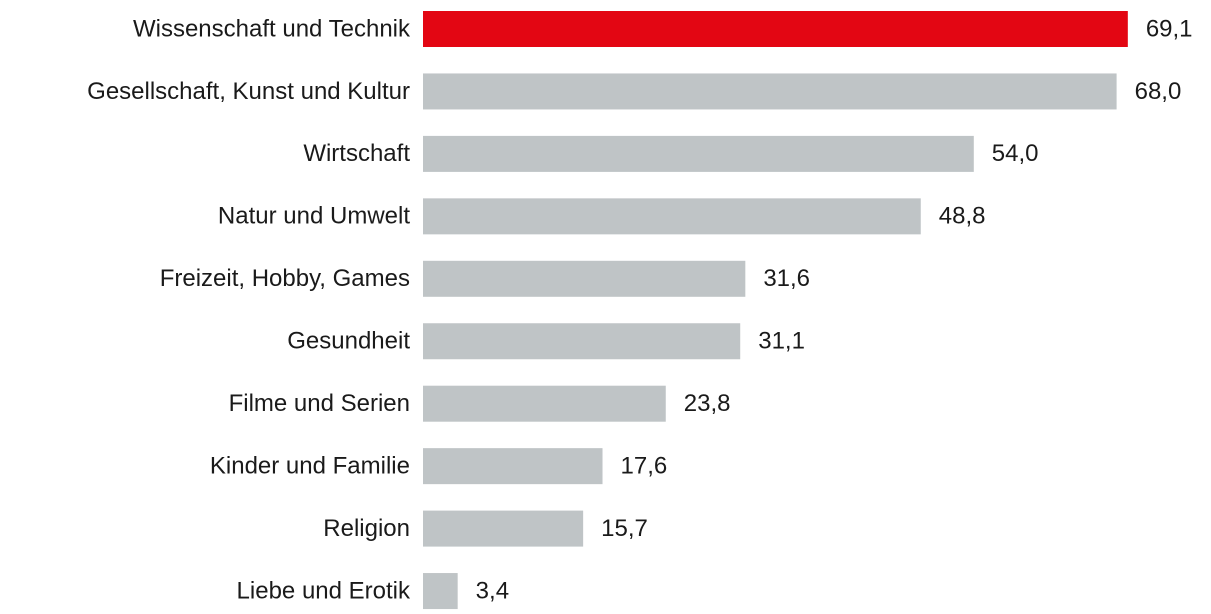  Describe the element at coordinates (272, 28) in the screenshot. I see `category-label: Wissenschaft und Technik` at that location.